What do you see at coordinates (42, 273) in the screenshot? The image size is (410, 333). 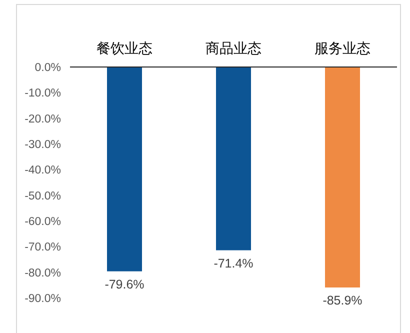 I see `y-tick-label: -80.0%` at bounding box center [42, 273].